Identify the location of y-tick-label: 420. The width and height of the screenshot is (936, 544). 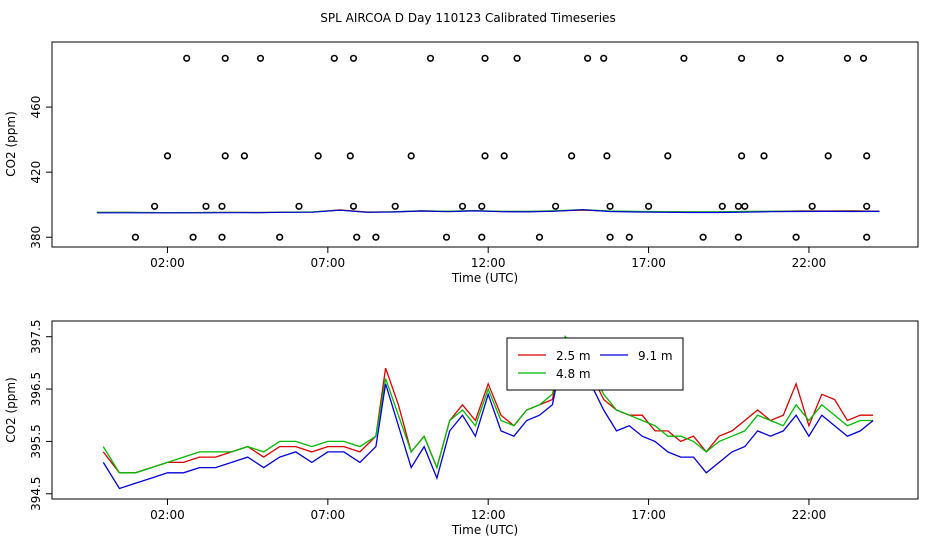
(36, 172).